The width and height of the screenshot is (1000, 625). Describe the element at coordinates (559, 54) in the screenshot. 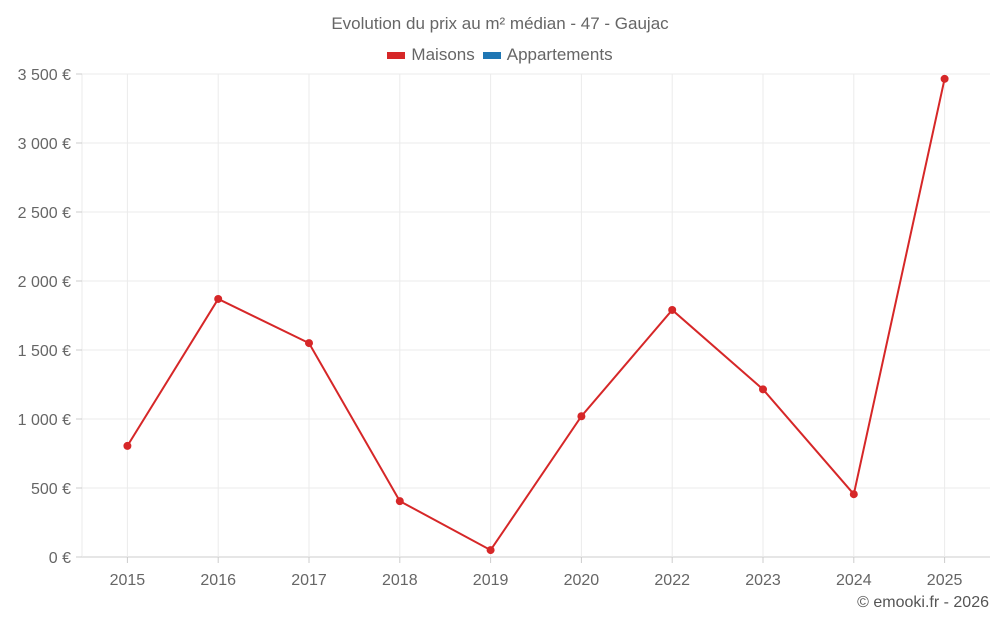

I see `legend-label-appartements: Appartements` at that location.